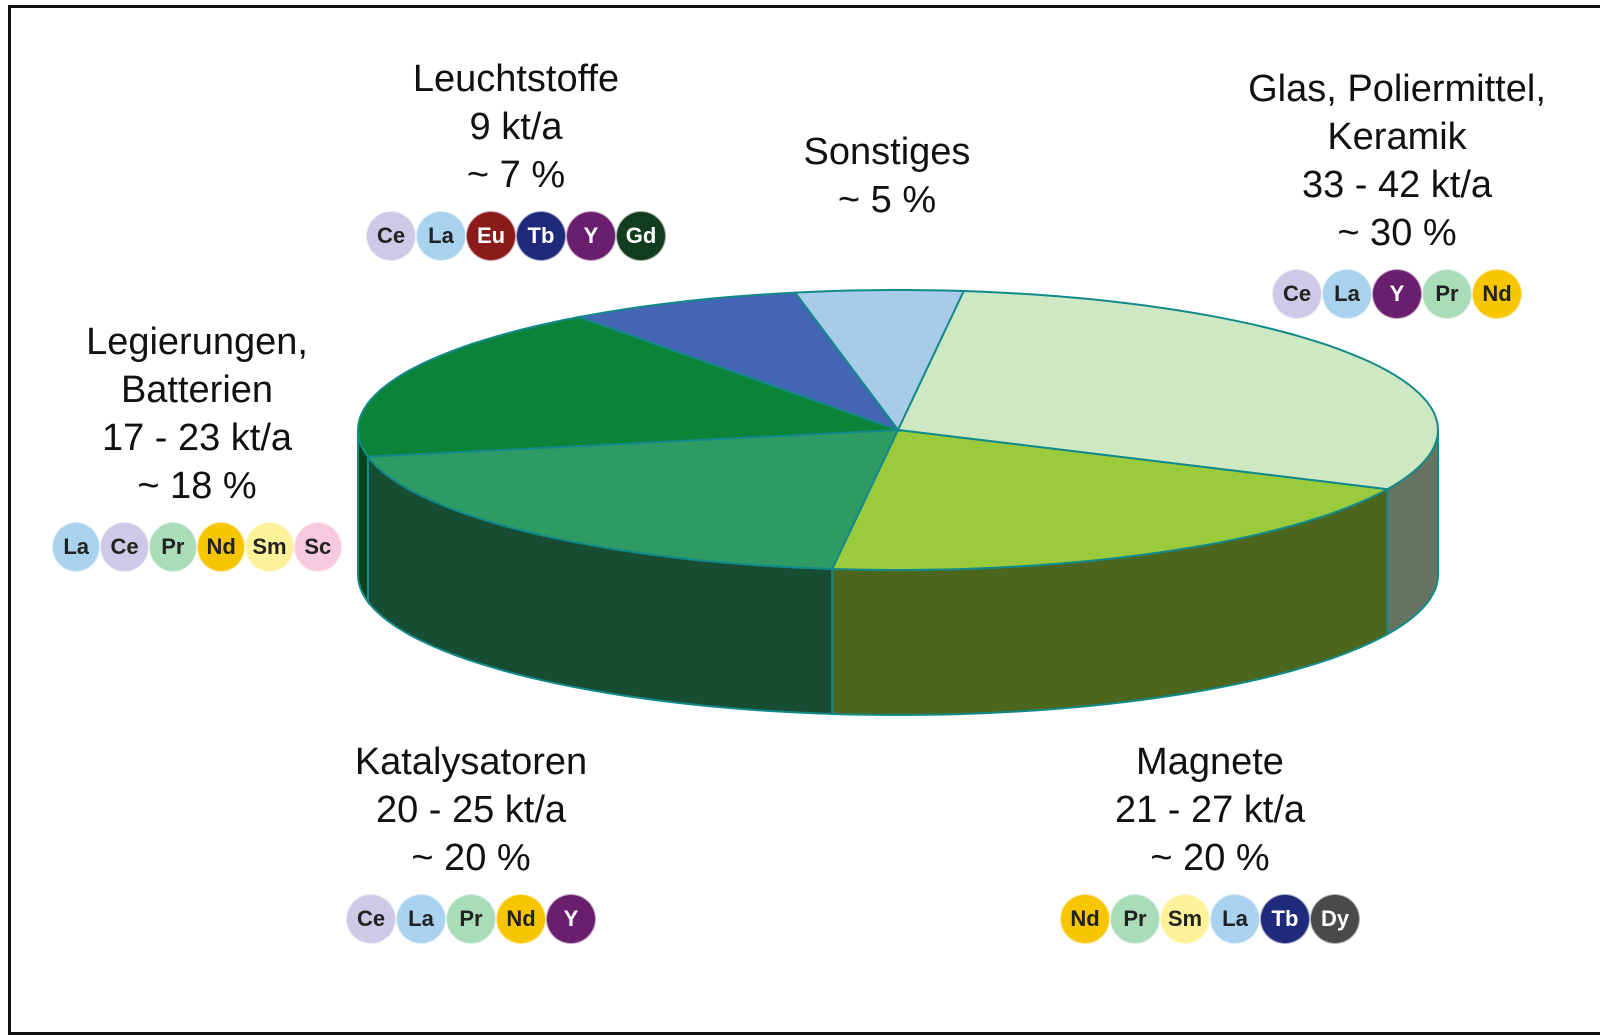 This screenshot has height=1035, width=1600. I want to click on category-label: Sonstiges, so click(887, 152).